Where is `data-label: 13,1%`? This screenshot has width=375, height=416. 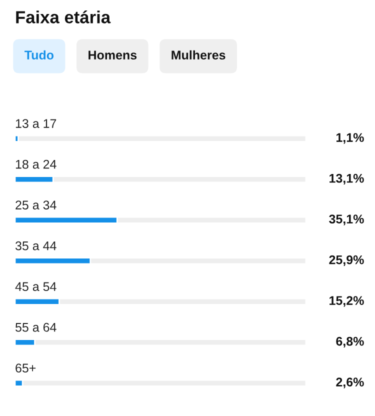 data-label: 13,1% is located at coordinates (347, 179).